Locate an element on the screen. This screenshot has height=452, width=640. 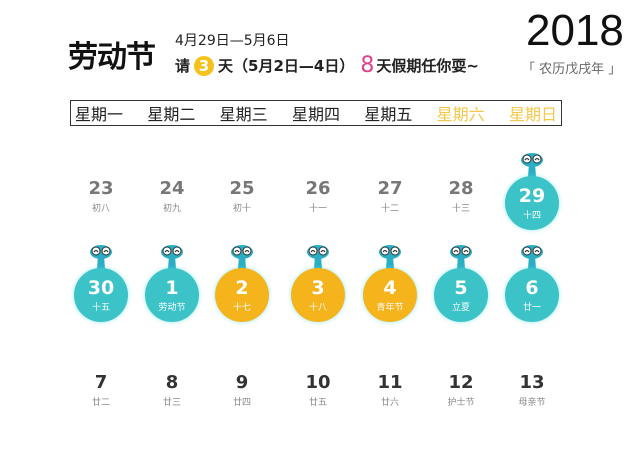
weekday-label: 星期六 is located at coordinates (460, 114).